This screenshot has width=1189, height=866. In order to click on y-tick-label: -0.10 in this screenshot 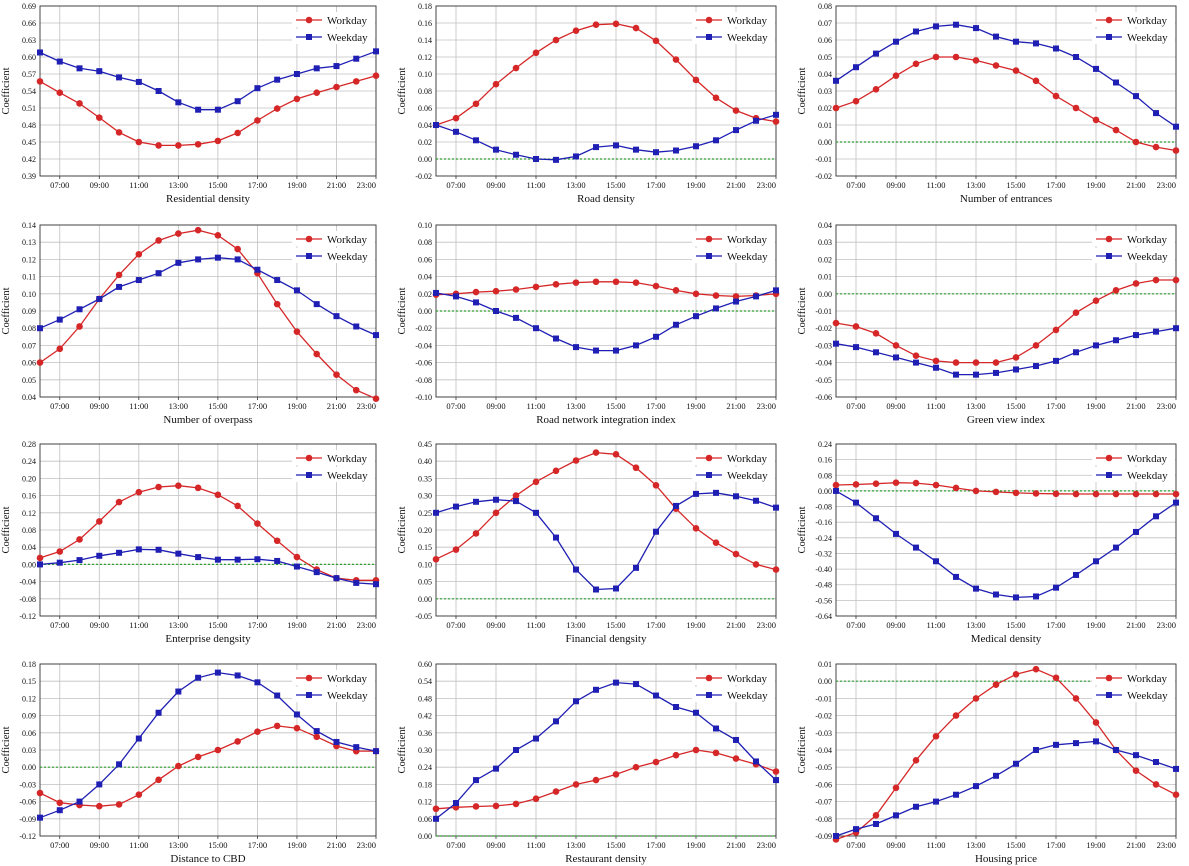, I will do `click(423, 397)`.